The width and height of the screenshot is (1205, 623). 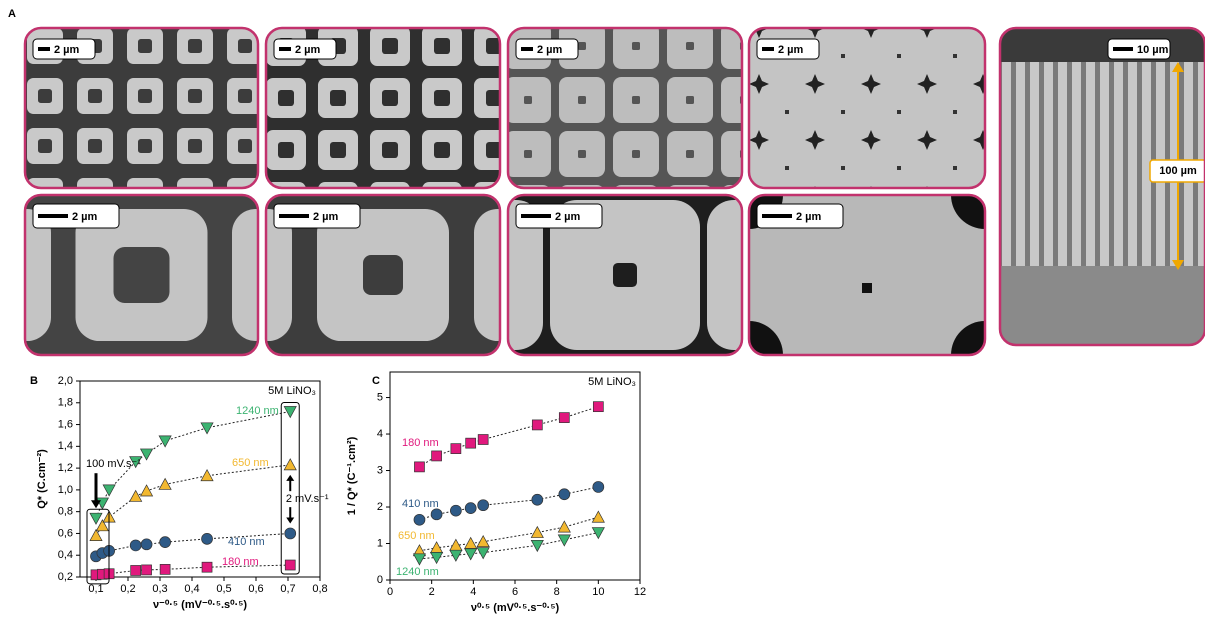 I want to click on x-tick-label: 0,1, so click(x=95, y=589).